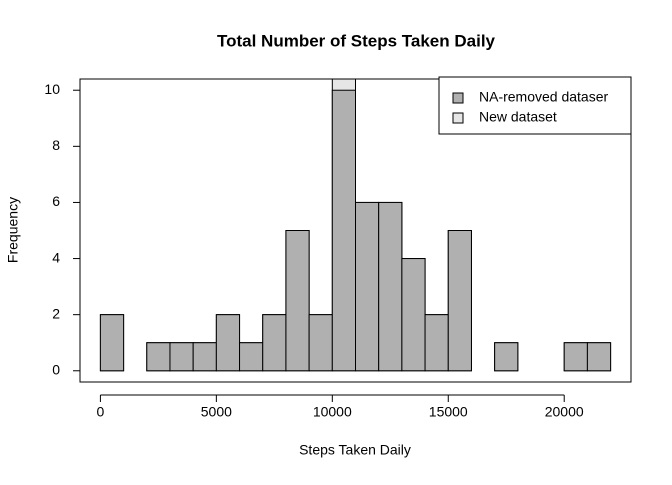 This screenshot has height=485, width=672. Describe the element at coordinates (56, 257) in the screenshot. I see `y-tick-label: 4` at that location.